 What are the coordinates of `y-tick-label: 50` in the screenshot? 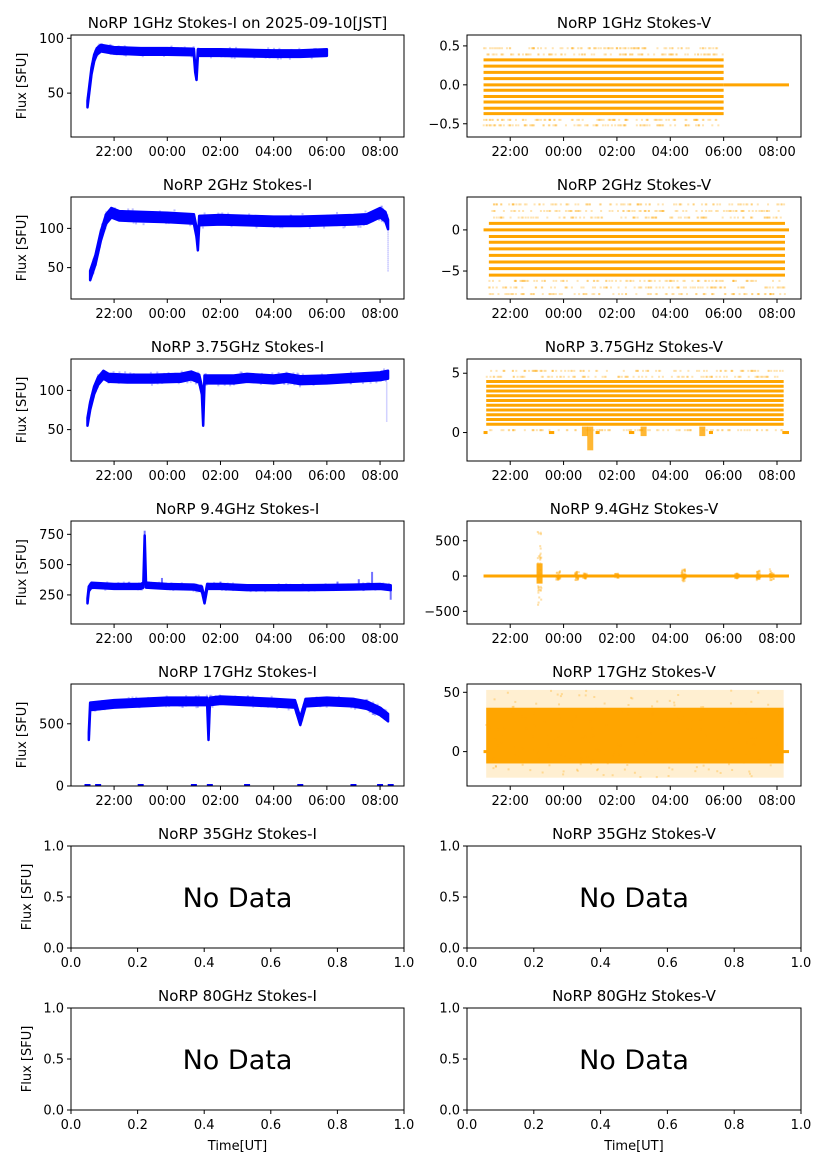 It's located at (451, 693).